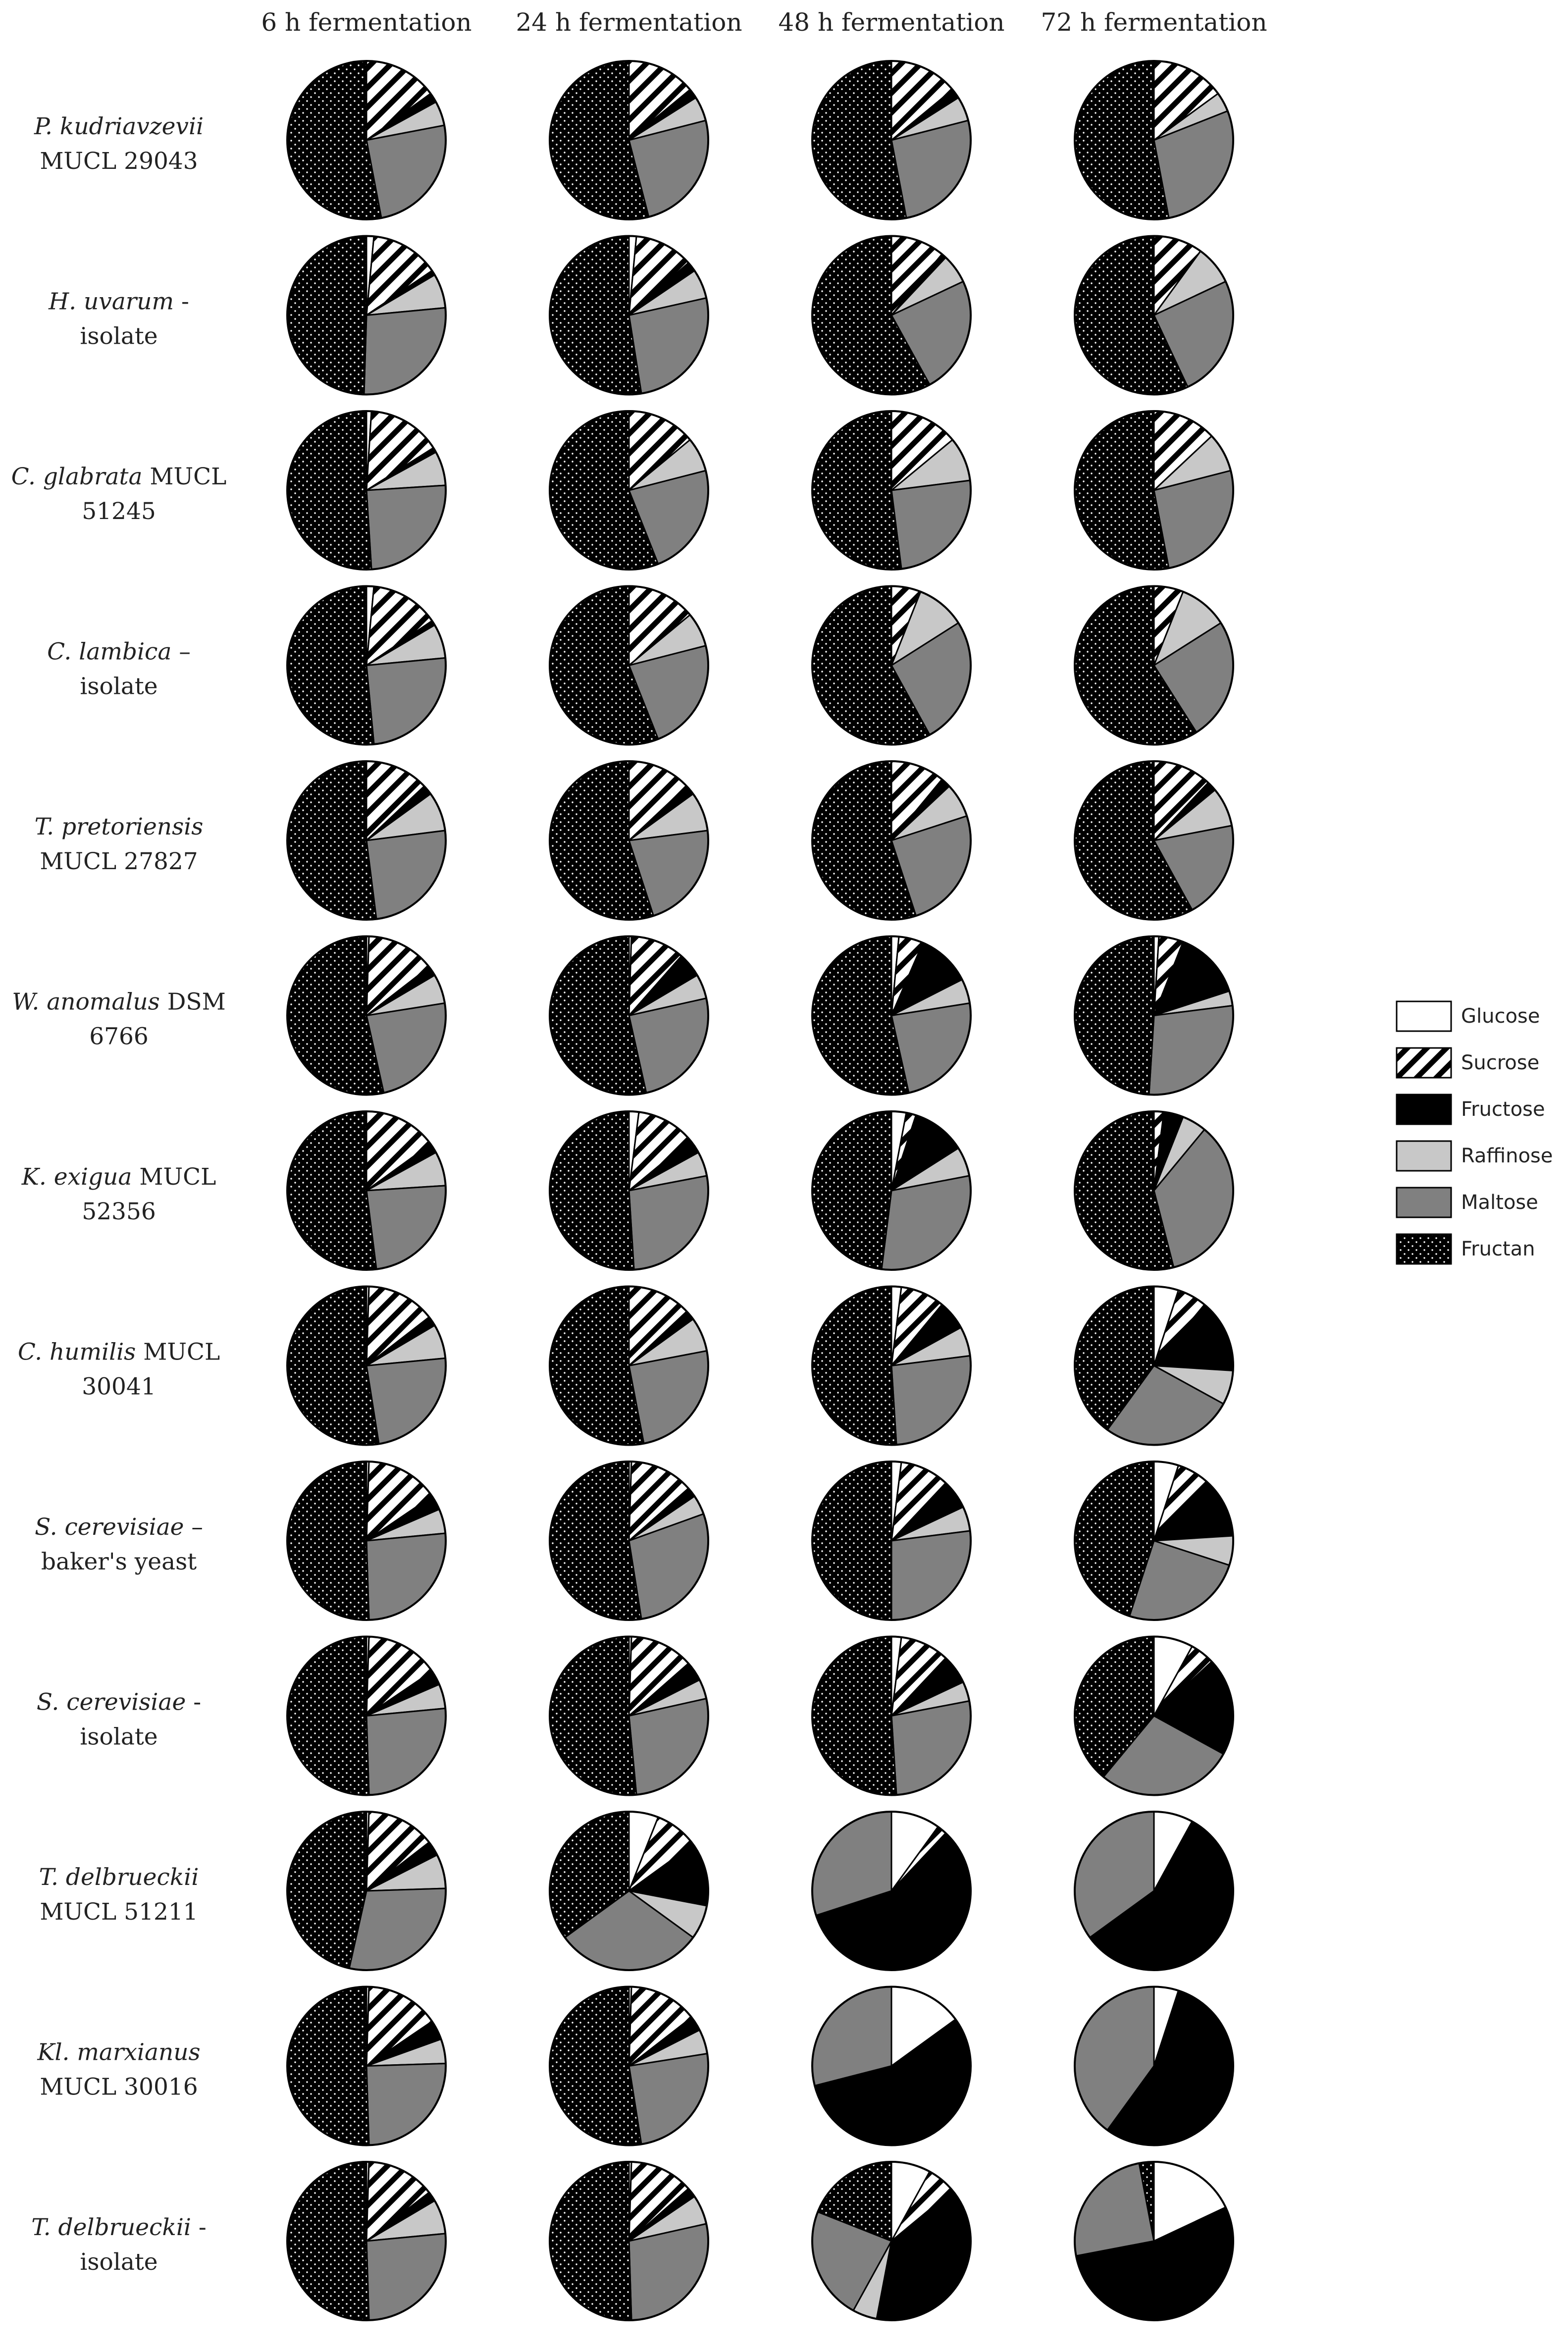 Image resolution: width=1568 pixels, height=2350 pixels. What do you see at coordinates (892, 1015) in the screenshot?
I see `pie-6-48-h-fermentation` at bounding box center [892, 1015].